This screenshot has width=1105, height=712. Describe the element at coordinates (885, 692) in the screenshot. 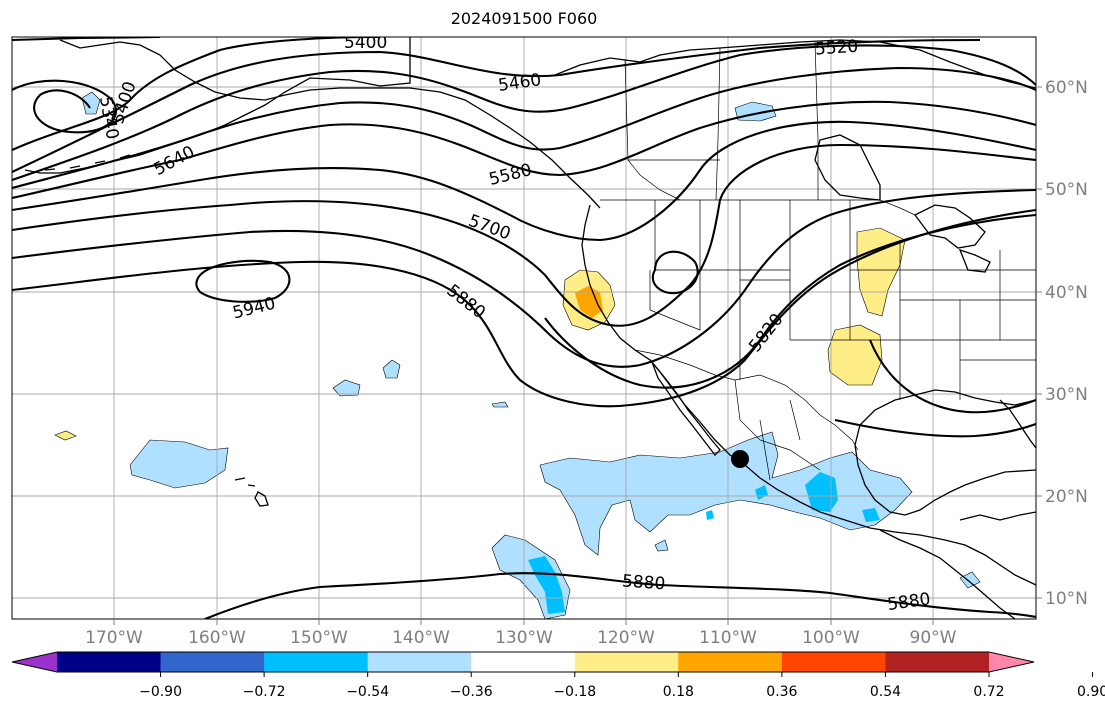

I see `colorbar-tick-label: 0.54` at that location.